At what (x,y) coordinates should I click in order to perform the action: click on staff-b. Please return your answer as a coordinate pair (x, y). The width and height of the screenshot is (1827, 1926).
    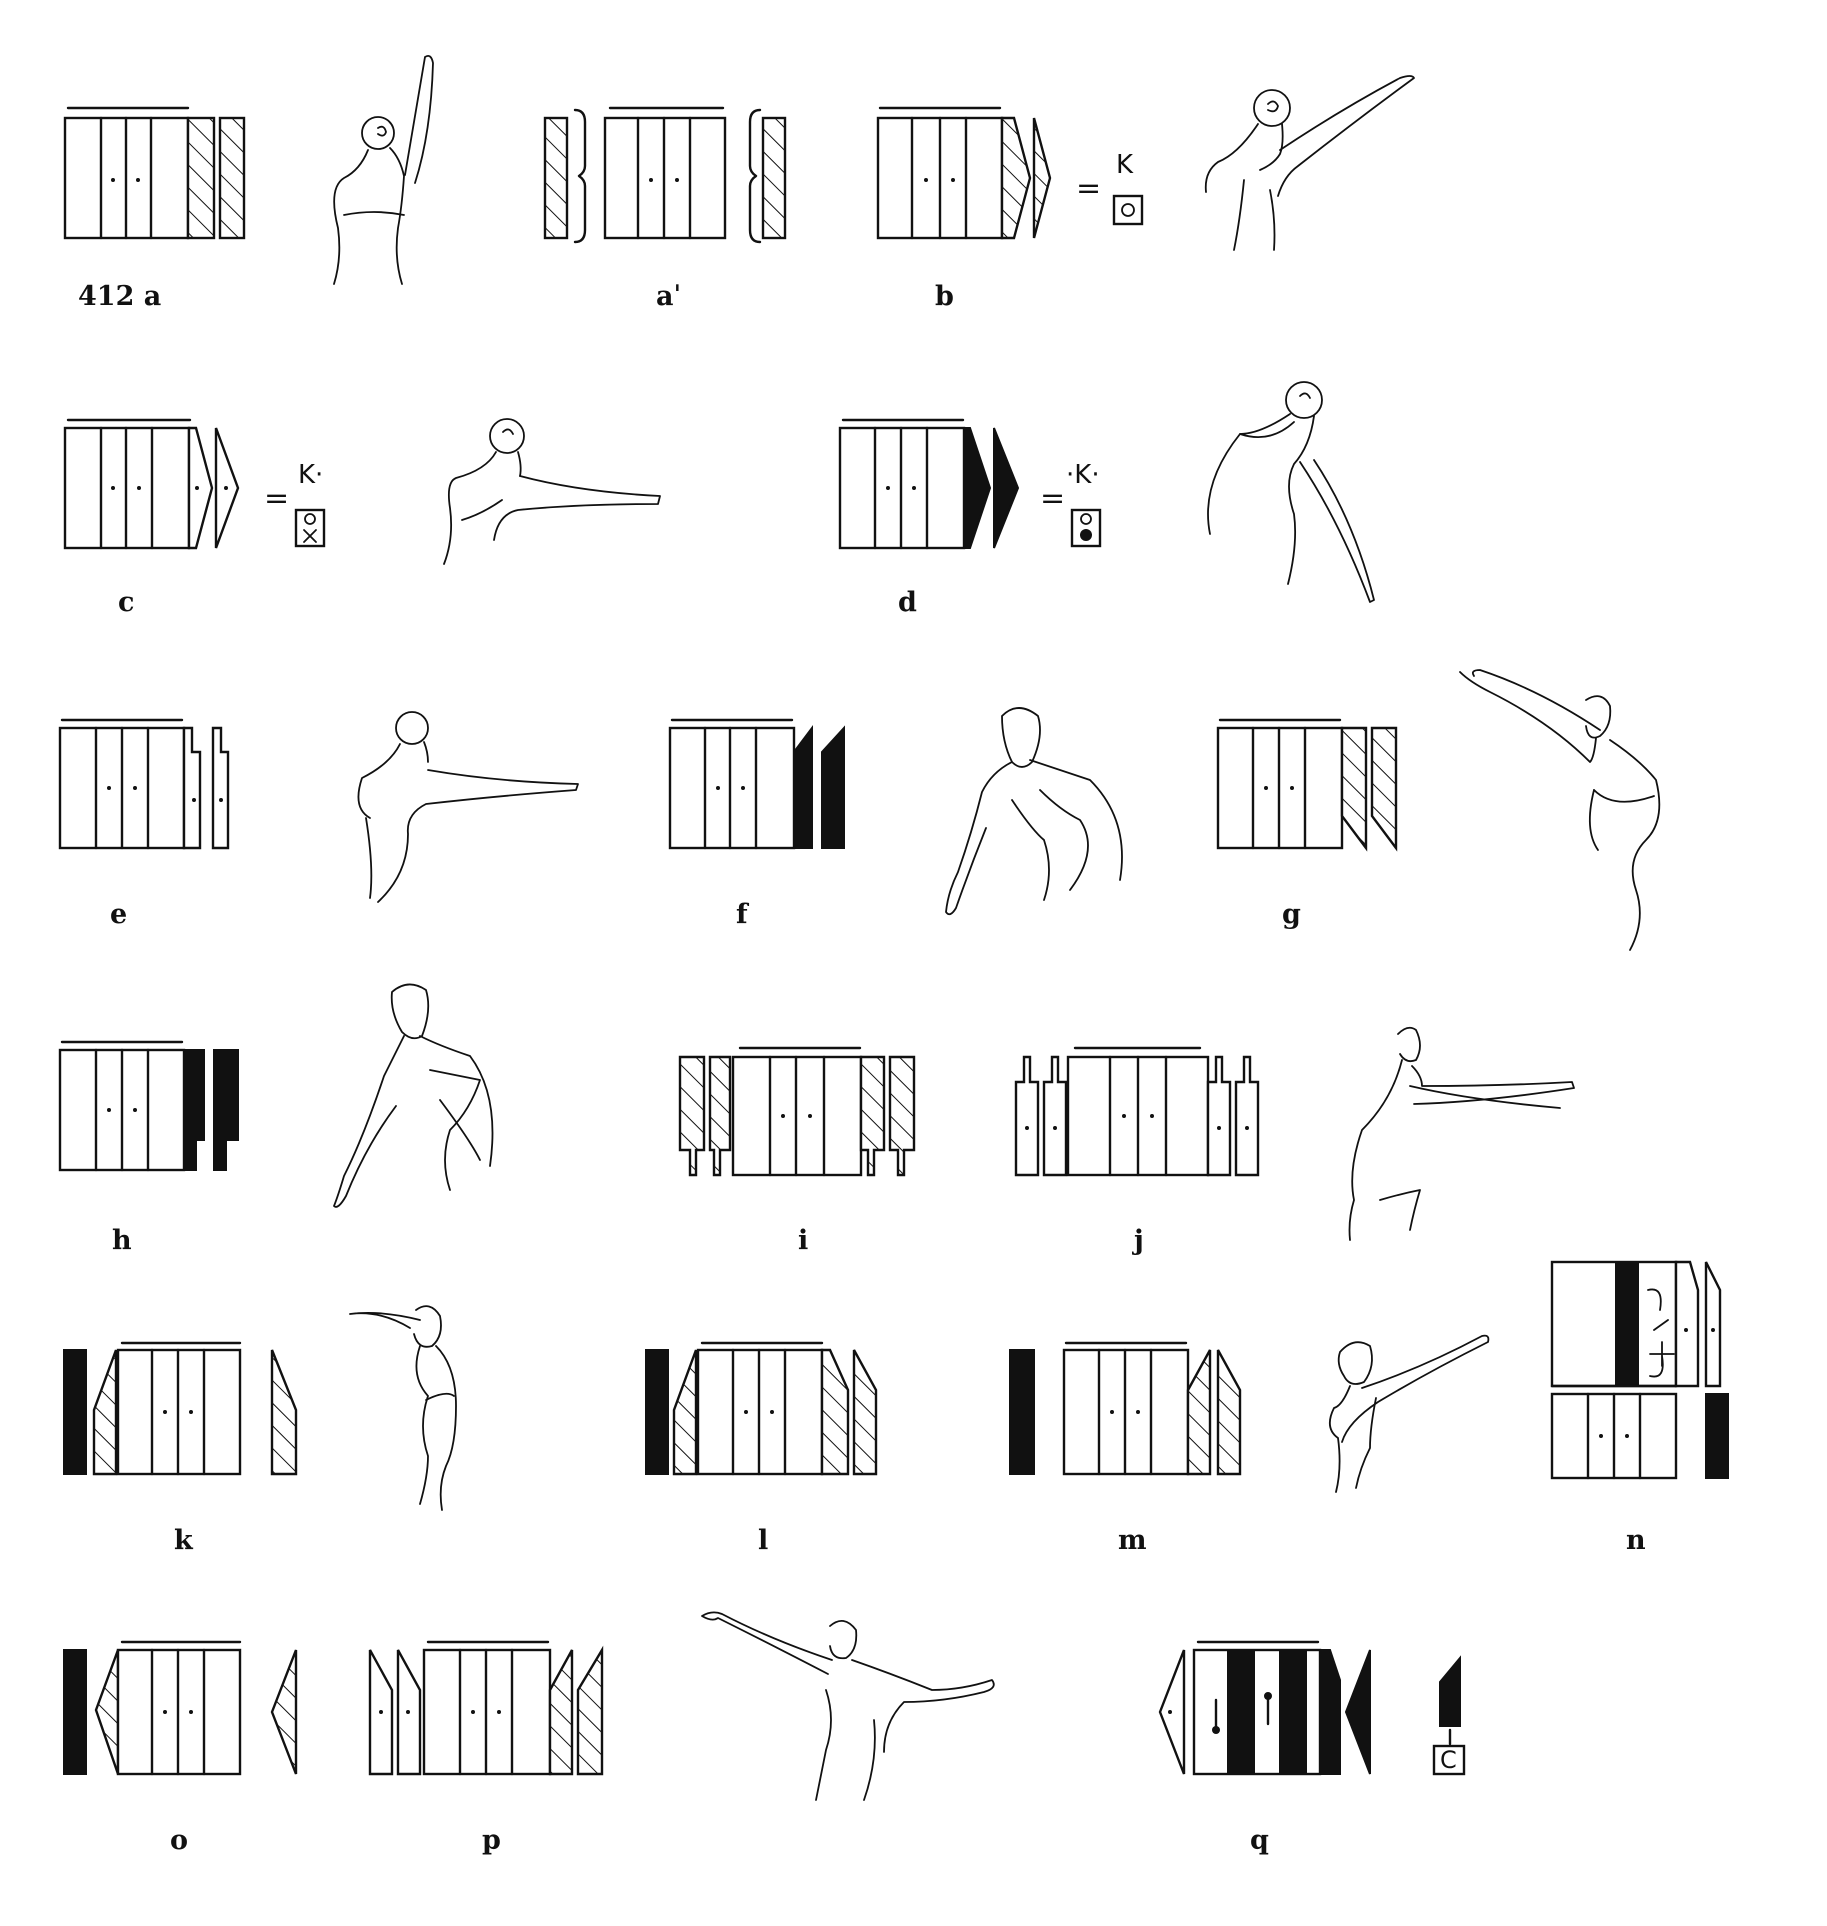
    Looking at the image, I should click on (1010, 173).